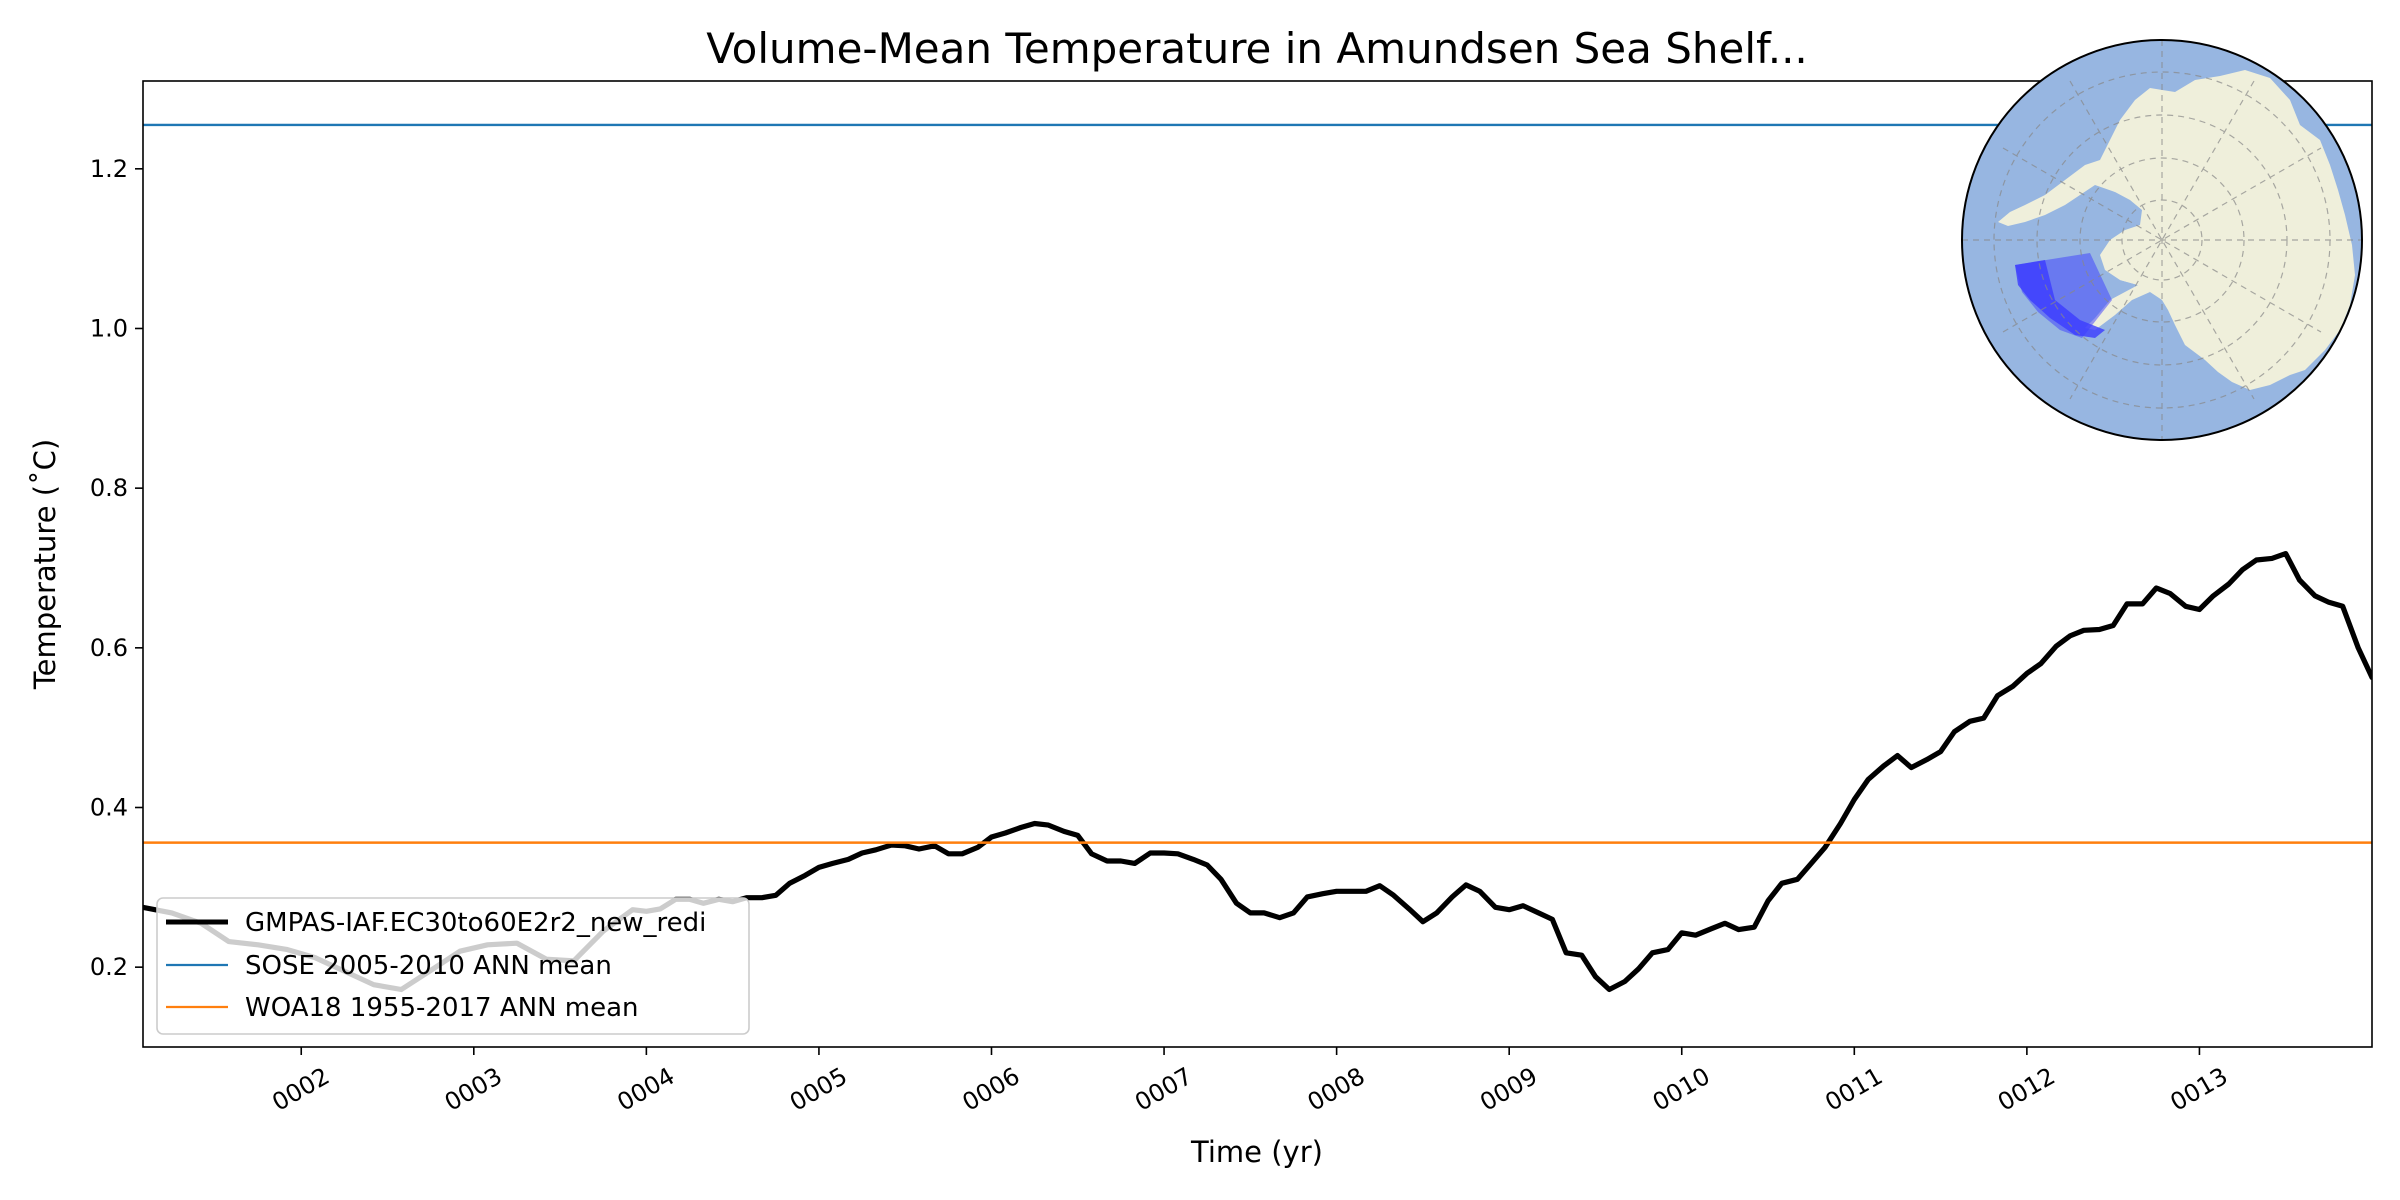 Image resolution: width=2400 pixels, height=1200 pixels. I want to click on y-tick-label: 0.6, so click(109, 648).